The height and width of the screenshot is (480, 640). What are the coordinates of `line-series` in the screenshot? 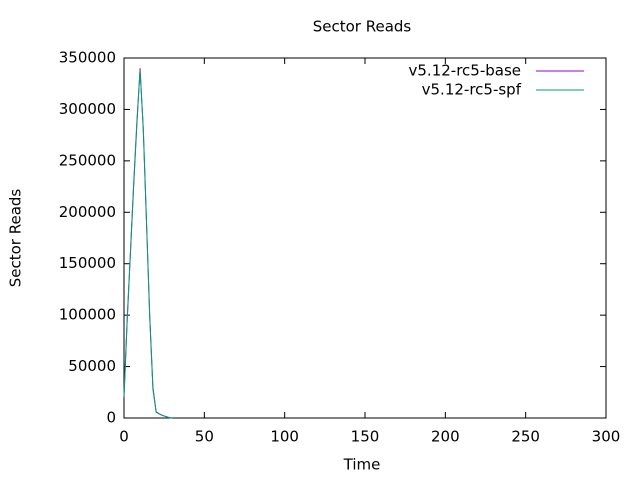 It's located at (148, 244).